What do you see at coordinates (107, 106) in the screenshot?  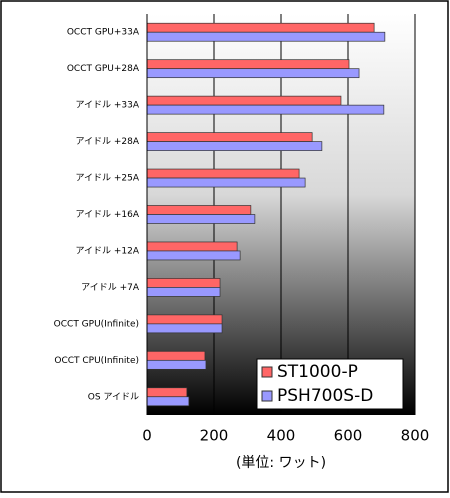 I see `y-tick-label: アイドル +33A` at bounding box center [107, 106].